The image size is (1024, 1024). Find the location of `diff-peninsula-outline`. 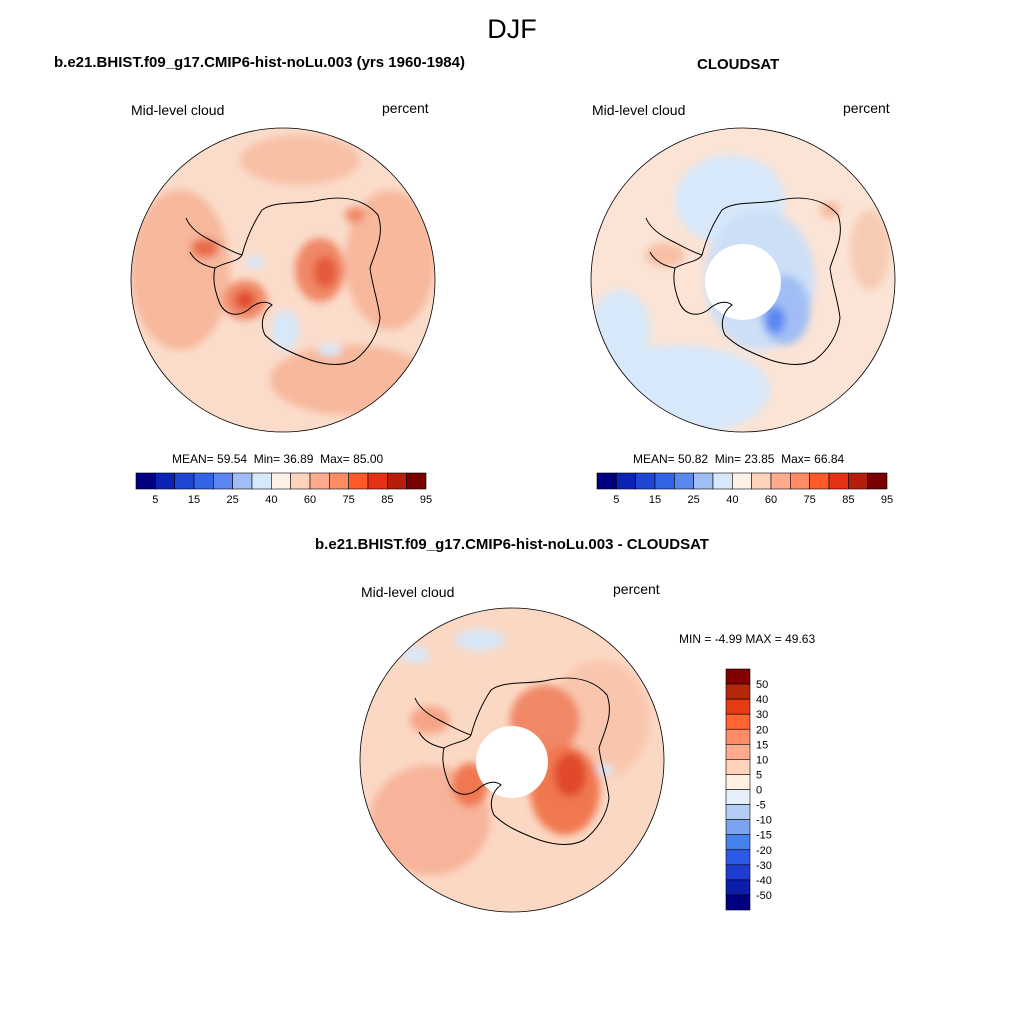

diff-peninsula-outline is located at coordinates (443, 723).